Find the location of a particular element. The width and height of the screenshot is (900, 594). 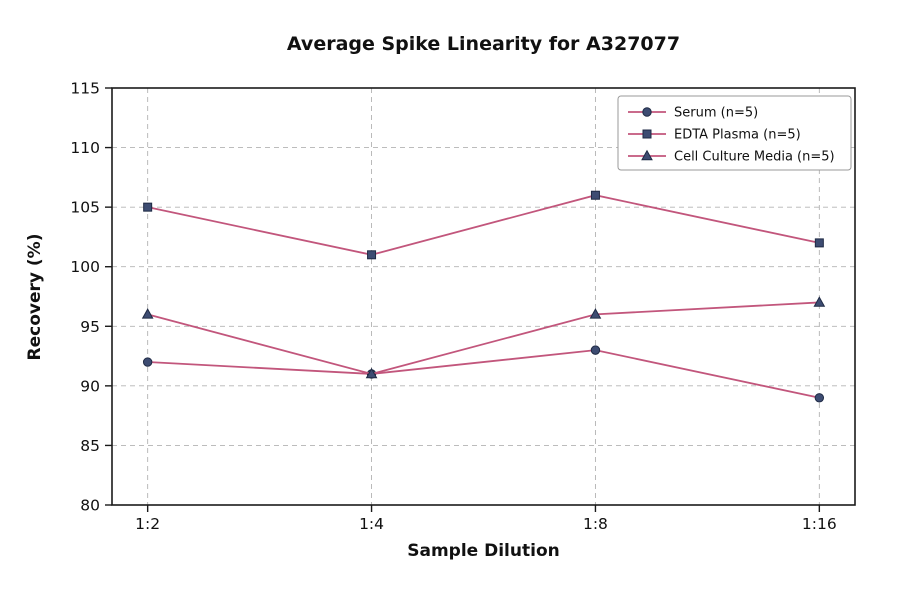

legend-marker-circle is located at coordinates (647, 112).